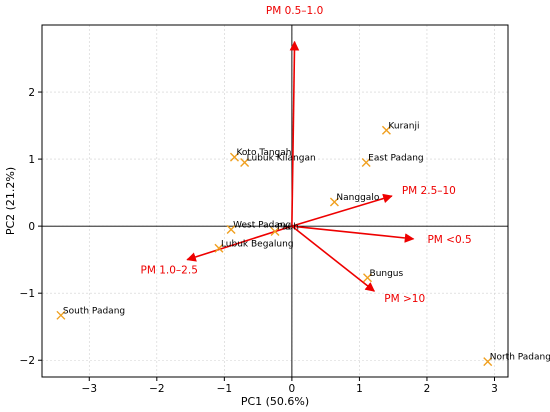 This screenshot has height=412, width=550. Describe the element at coordinates (292, 389) in the screenshot. I see `x-tick-label: 0` at that location.